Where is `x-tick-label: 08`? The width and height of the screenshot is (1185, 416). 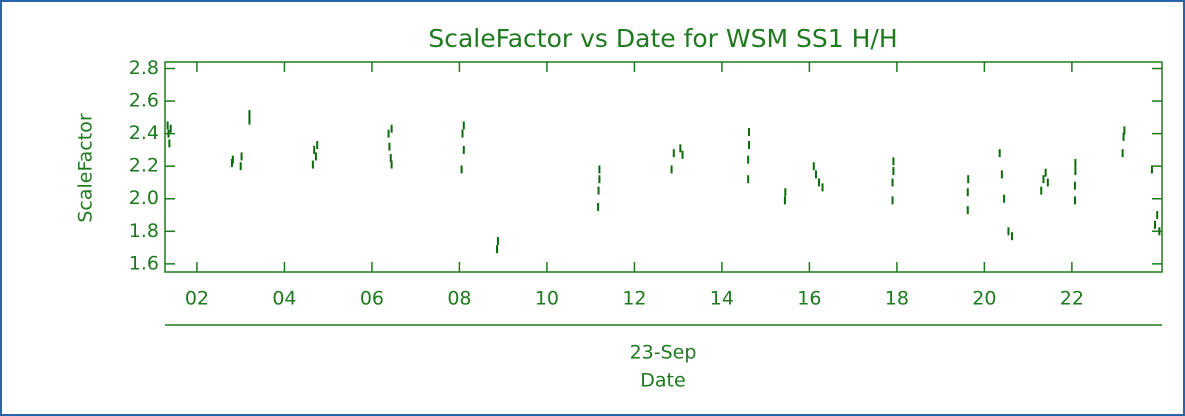
x-tick-label: 08 is located at coordinates (459, 299).